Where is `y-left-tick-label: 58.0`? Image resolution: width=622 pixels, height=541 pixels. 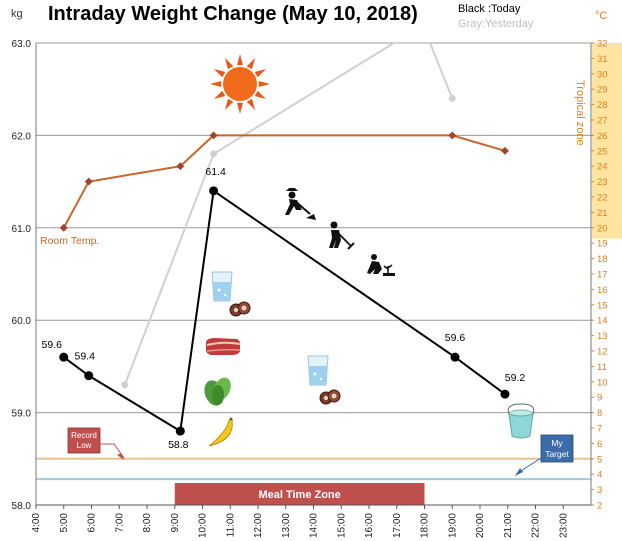 y-left-tick-label: 58.0 is located at coordinates (22, 506).